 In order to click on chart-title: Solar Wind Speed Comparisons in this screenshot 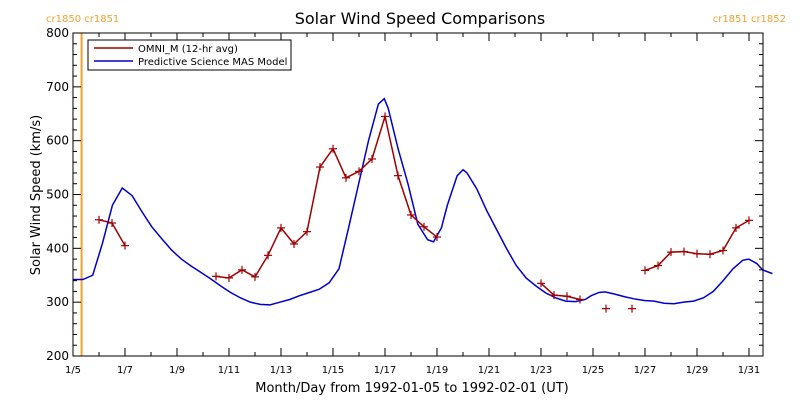, I will do `click(420, 18)`.